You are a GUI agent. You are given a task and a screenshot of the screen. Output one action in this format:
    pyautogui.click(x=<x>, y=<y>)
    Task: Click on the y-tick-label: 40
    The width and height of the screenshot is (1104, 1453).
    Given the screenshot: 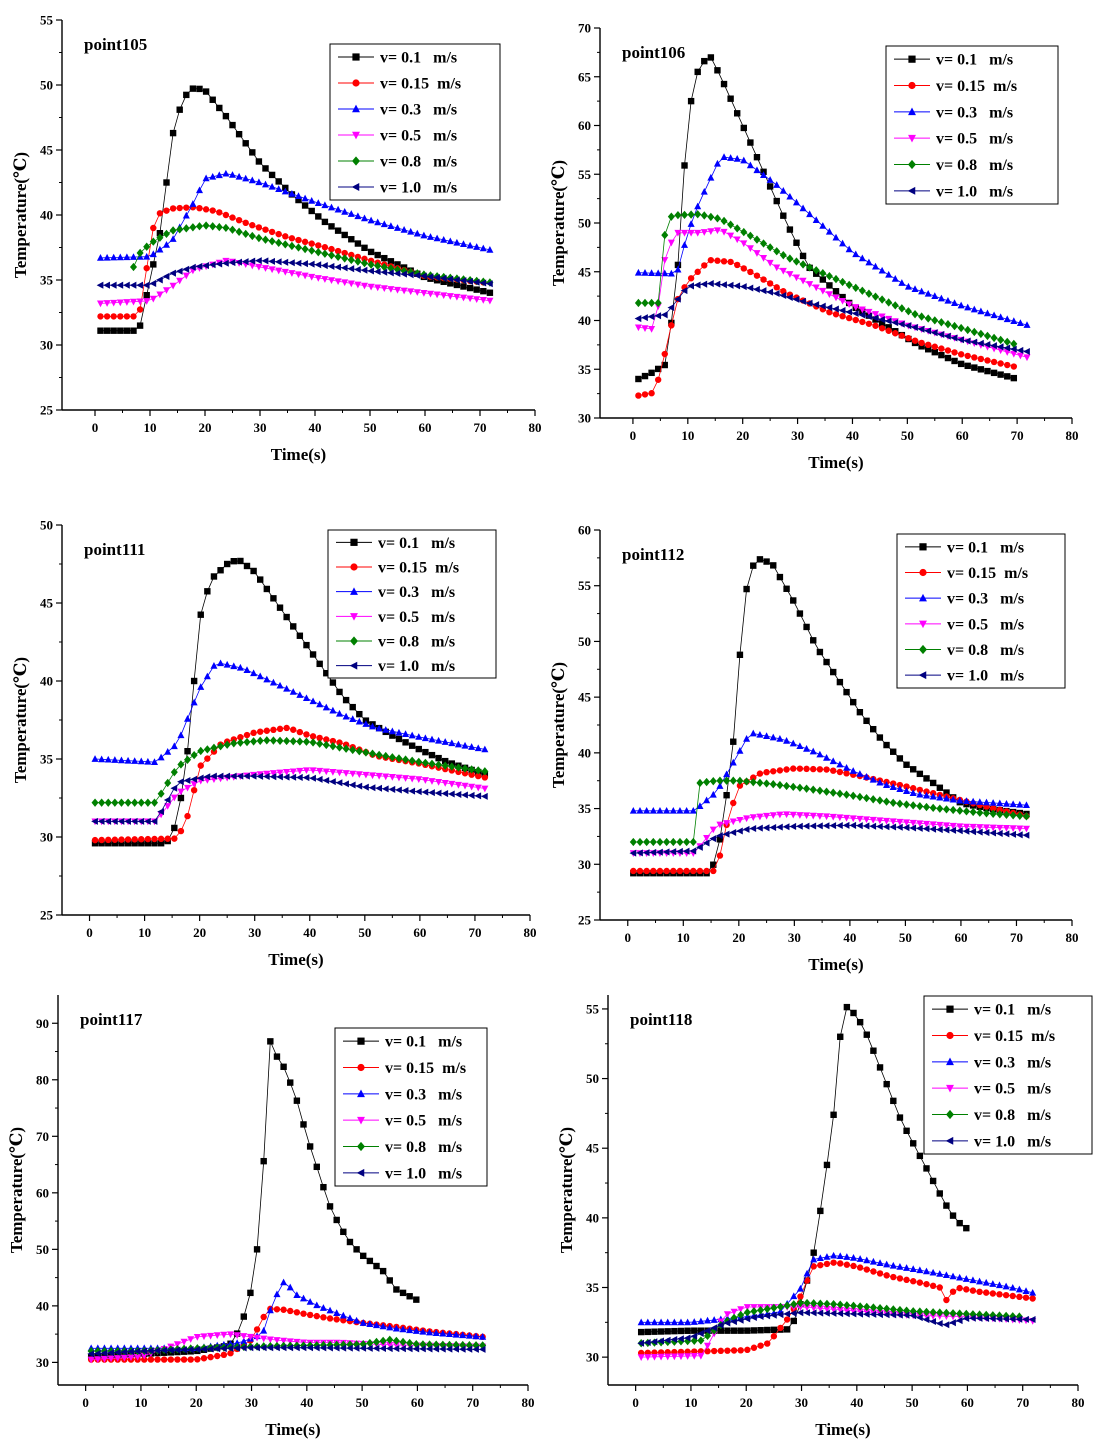 What is the action you would take?
    pyautogui.click(x=592, y=1217)
    